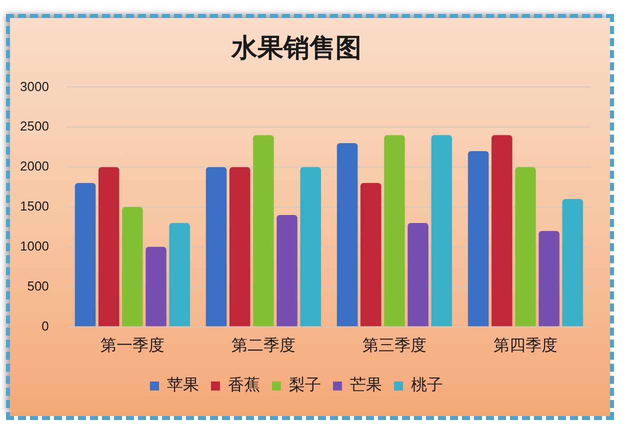 The image size is (637, 426). What do you see at coordinates (34, 206) in the screenshot?
I see `y-tick-label: 1500` at bounding box center [34, 206].